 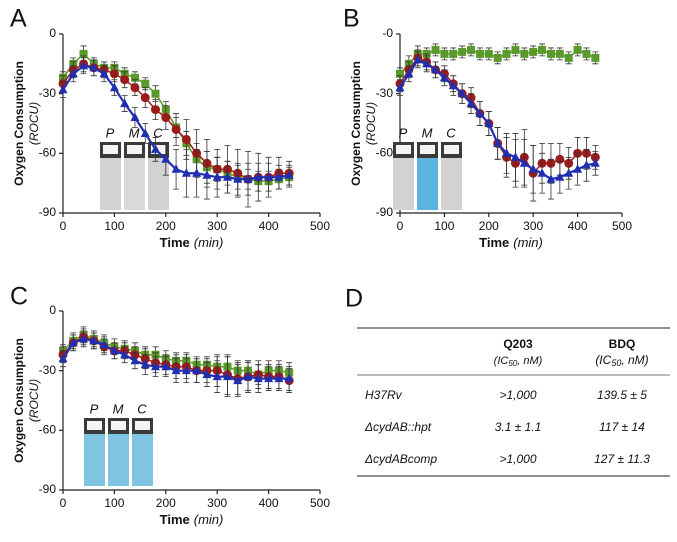 What do you see at coordinates (166, 503) in the screenshot?
I see `x-tick-label: 200` at bounding box center [166, 503].